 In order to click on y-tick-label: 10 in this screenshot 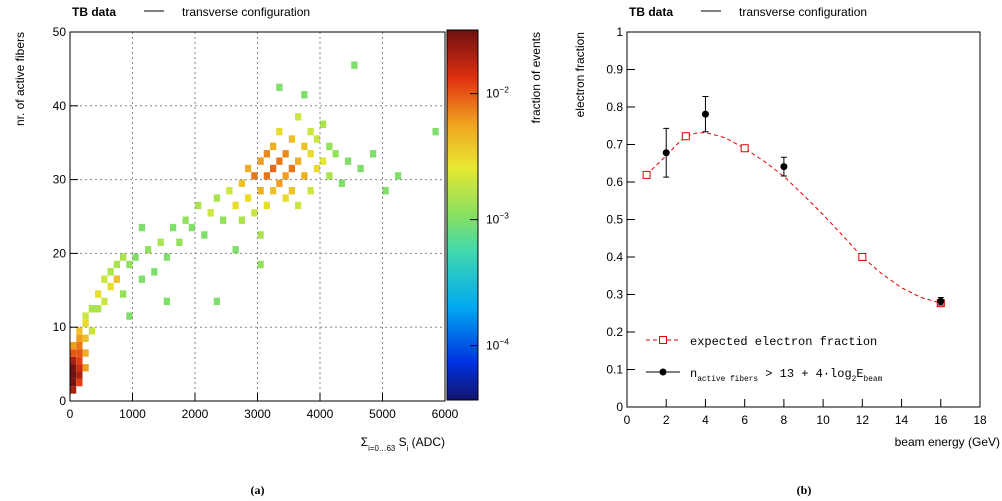, I will do `click(60, 327)`.